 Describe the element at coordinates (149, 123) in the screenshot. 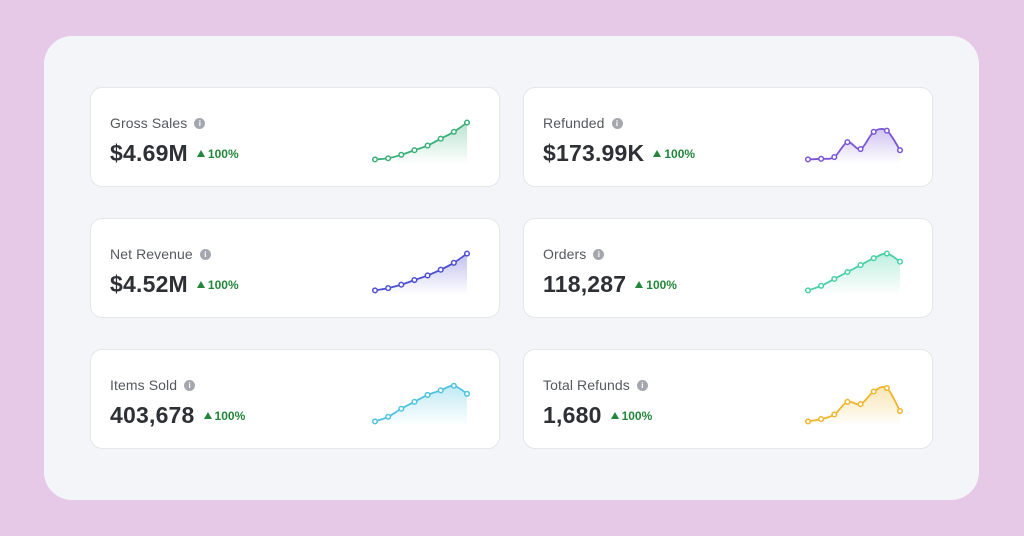

I see `metric-label: Gross Sales` at that location.